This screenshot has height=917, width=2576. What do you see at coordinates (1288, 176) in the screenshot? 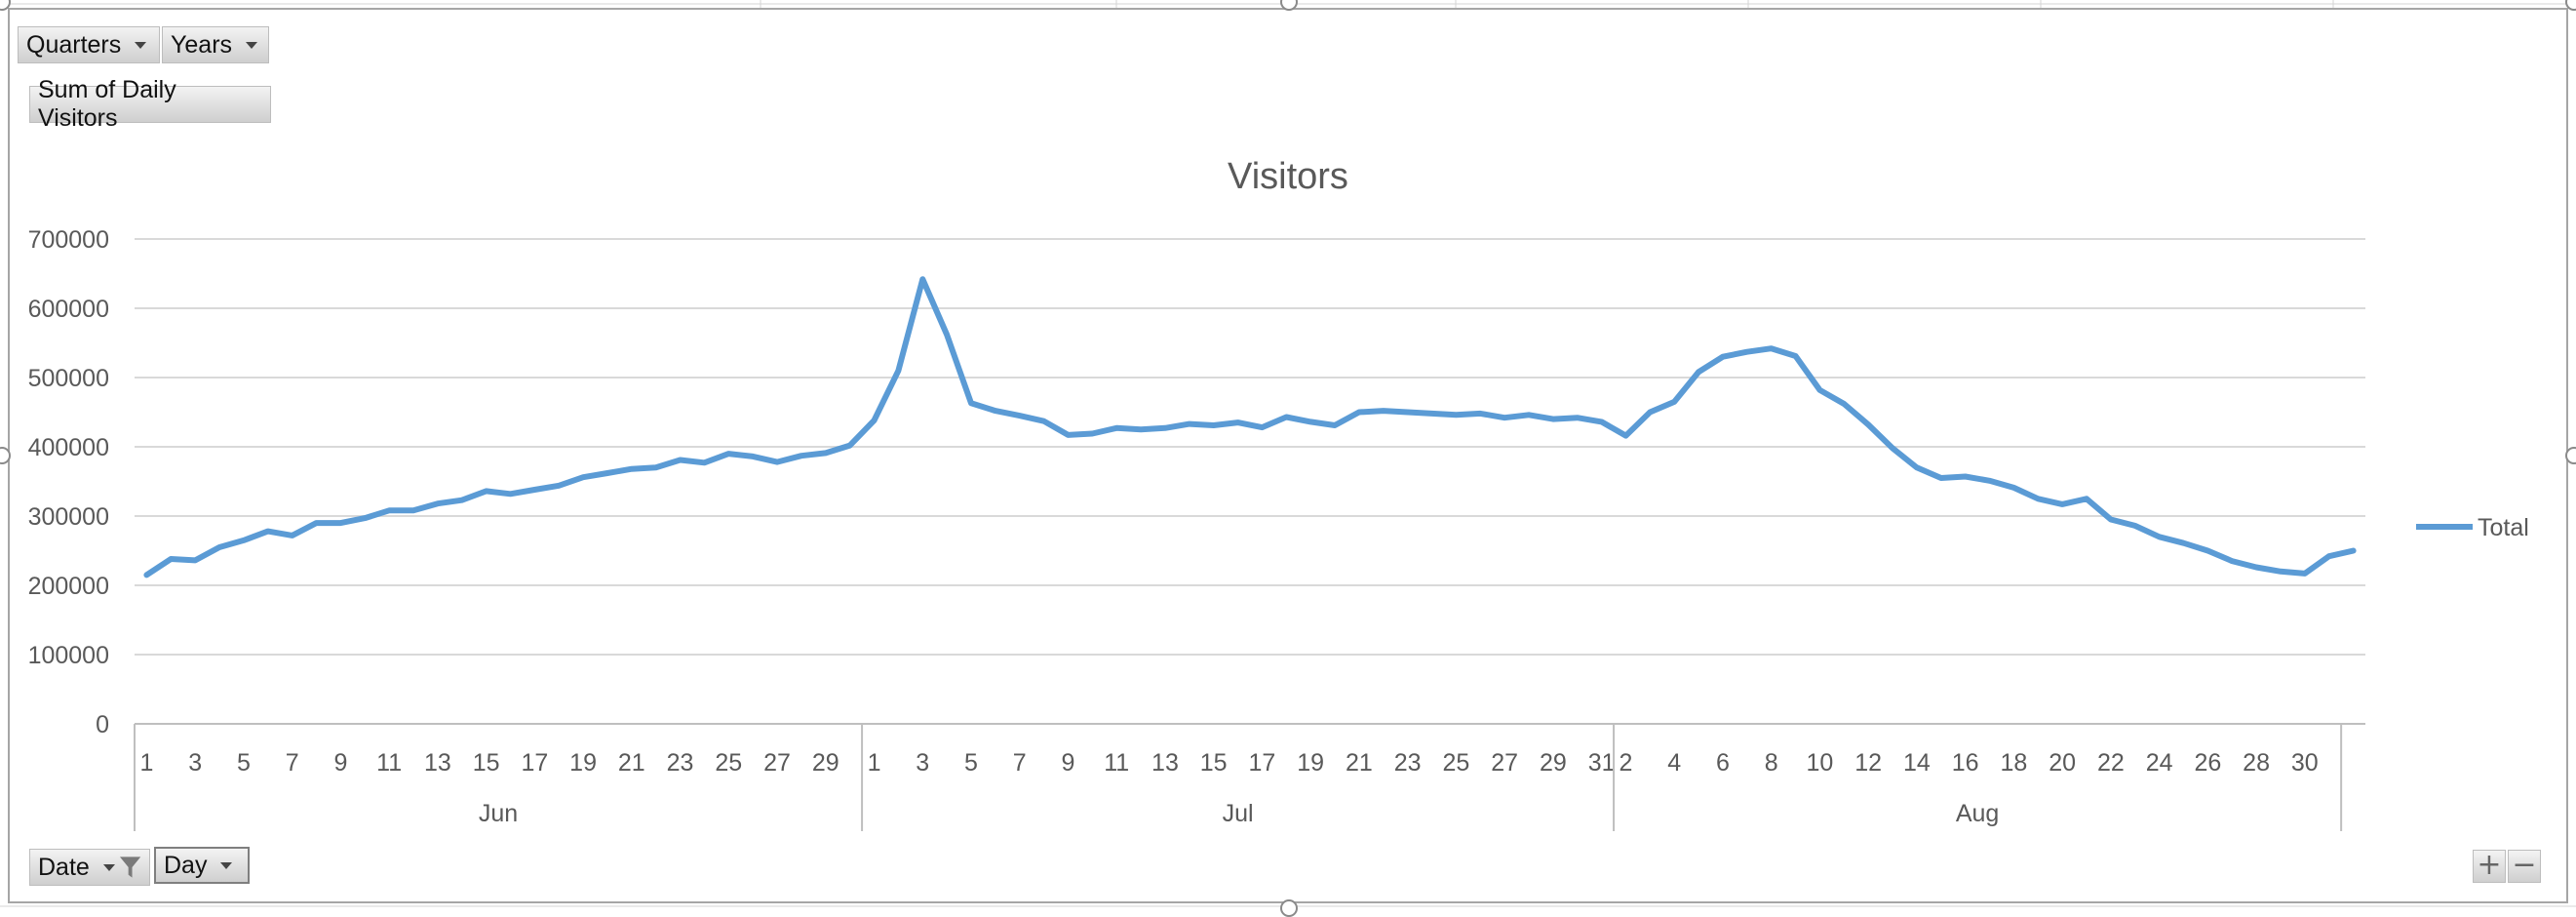
I see `chart-title: Visitors` at bounding box center [1288, 176].